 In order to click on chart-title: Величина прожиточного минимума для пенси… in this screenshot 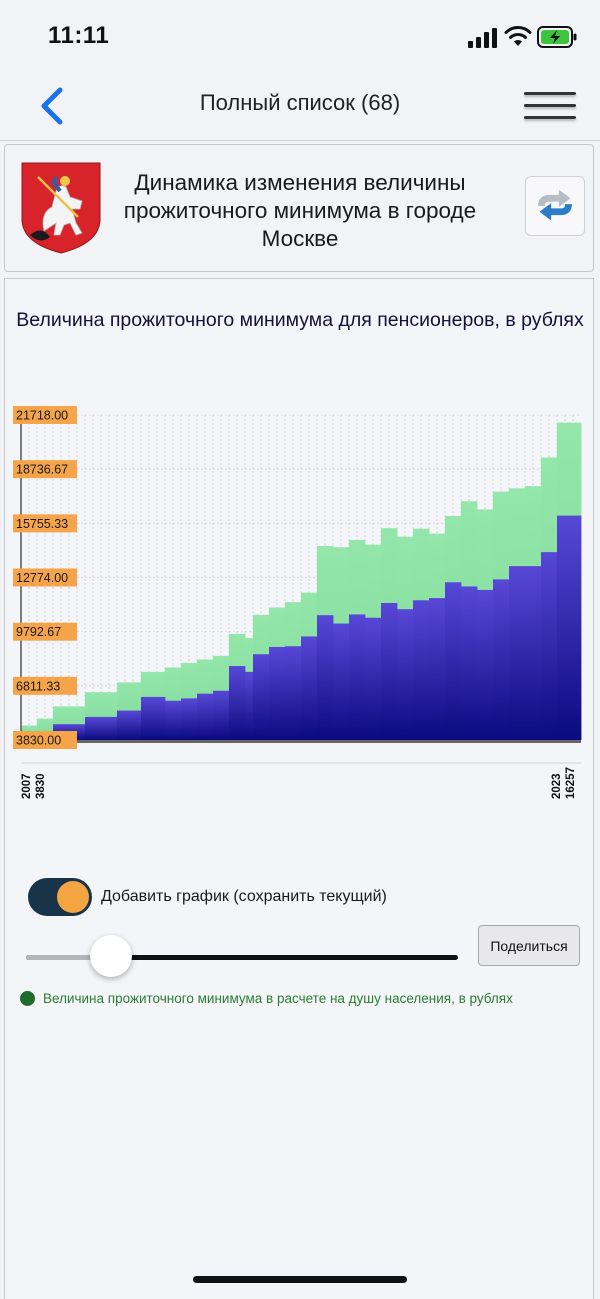, I will do `click(300, 320)`.